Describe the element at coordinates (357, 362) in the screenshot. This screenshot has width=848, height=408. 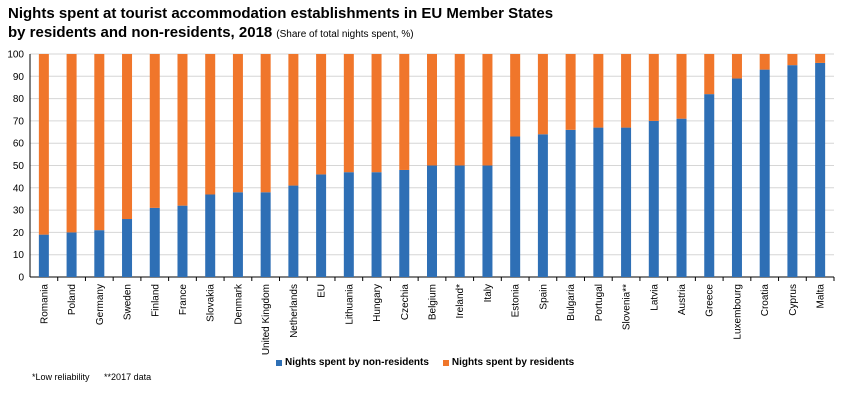
I see `legend-label-non-residents: Nights spent by non-residents` at that location.